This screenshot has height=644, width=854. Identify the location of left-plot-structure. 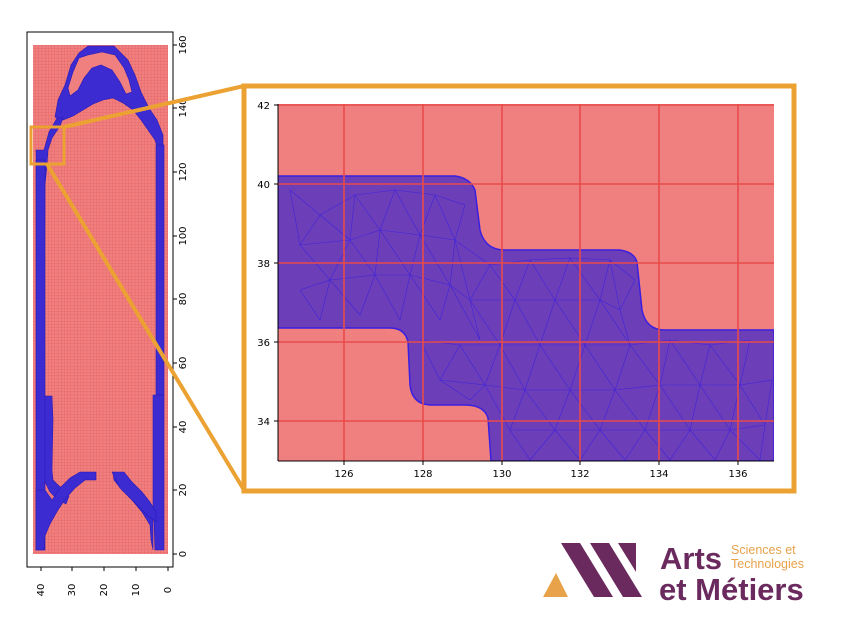
(100, 298).